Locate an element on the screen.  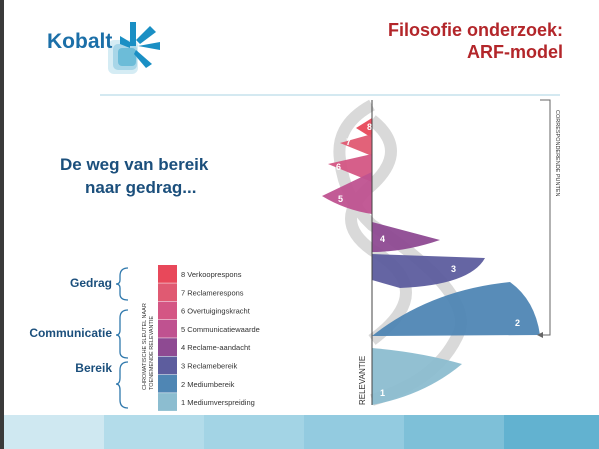
key-label: 6 Overtuigingskracht is located at coordinates (216, 311).